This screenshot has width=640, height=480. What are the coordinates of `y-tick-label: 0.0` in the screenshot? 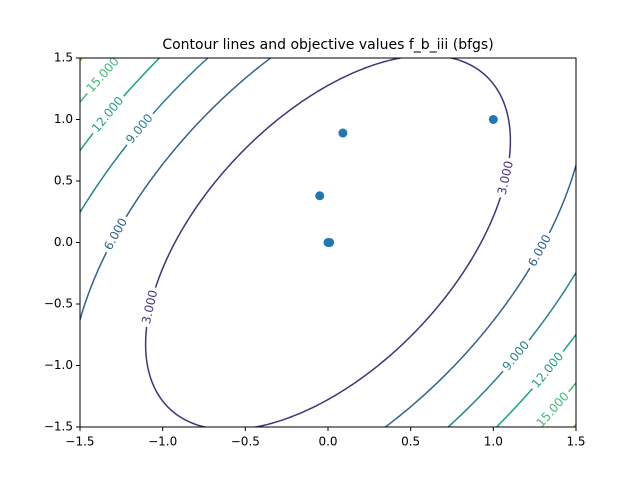 It's located at (63, 242).